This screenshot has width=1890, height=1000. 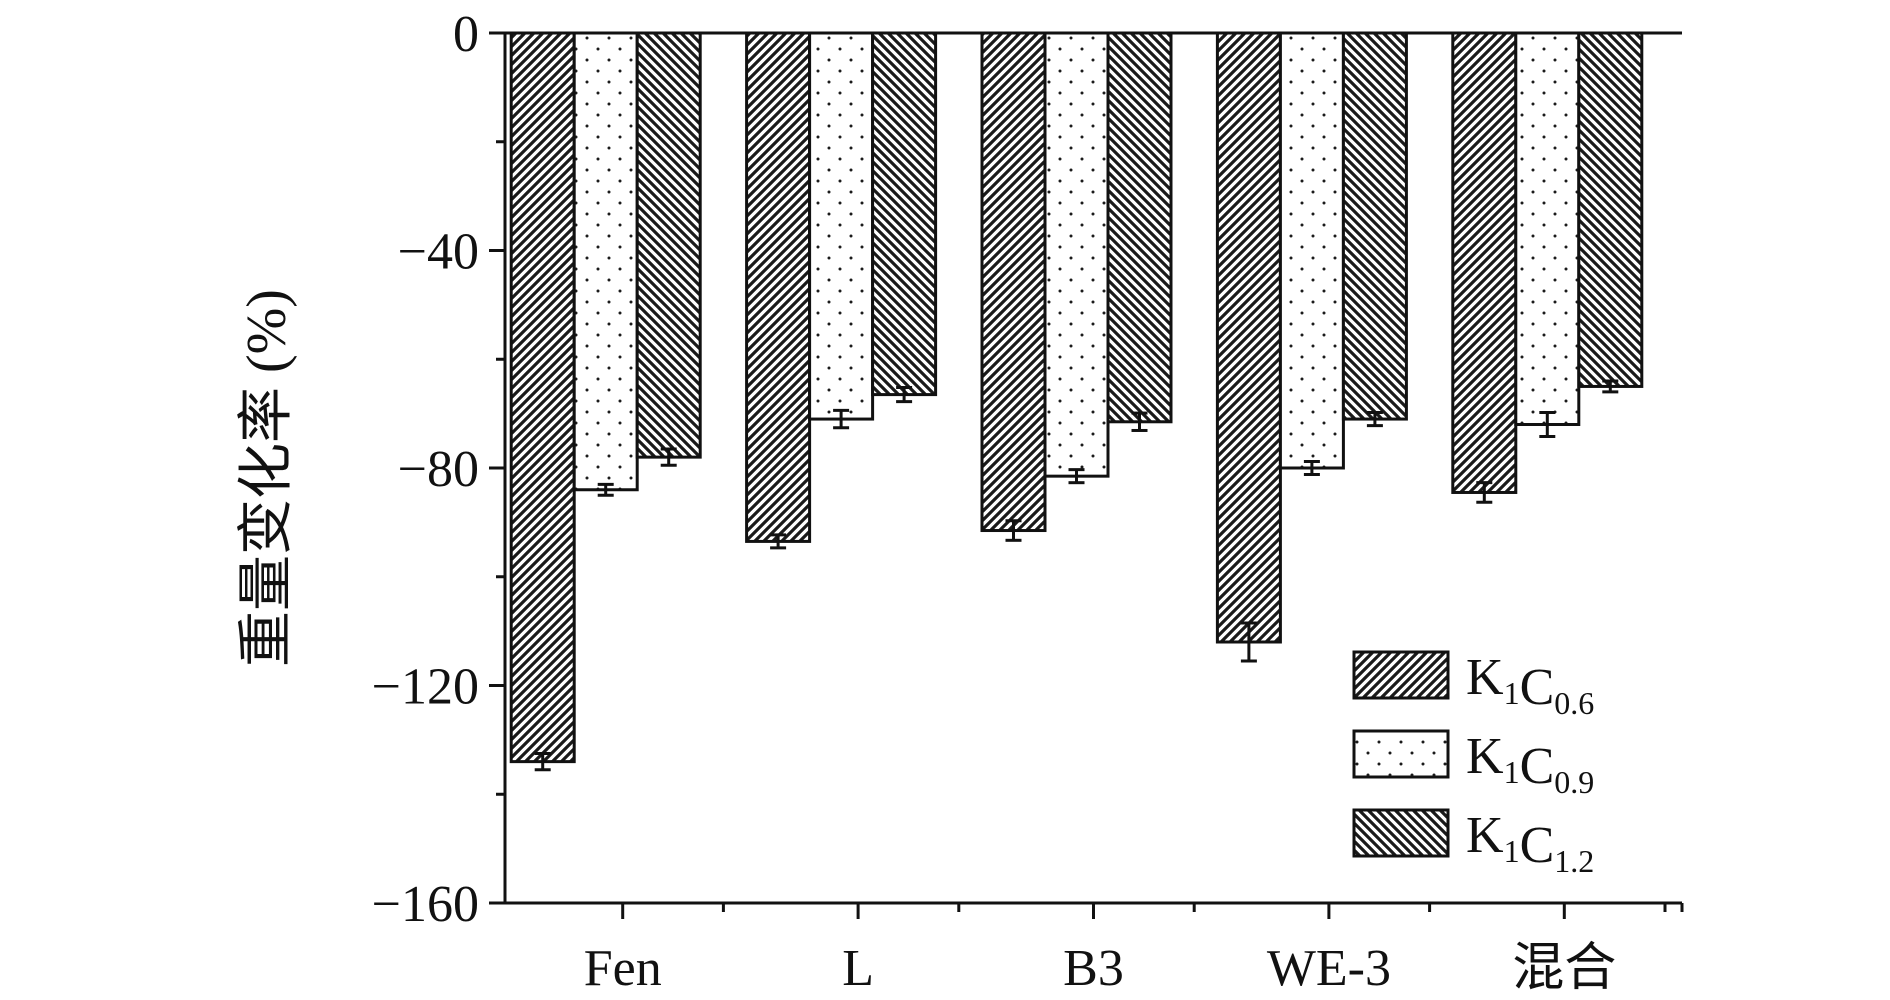 What do you see at coordinates (623, 968) in the screenshot?
I see `x-tick-label: Fen` at bounding box center [623, 968].